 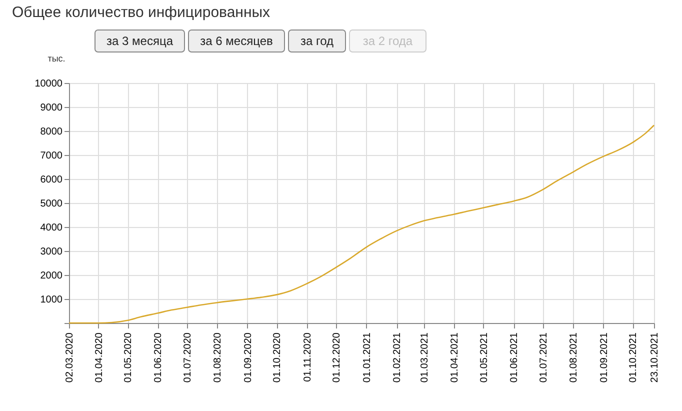 What do you see at coordinates (218, 357) in the screenshot?
I see `x-tick-label: 01.08.2020` at bounding box center [218, 357].